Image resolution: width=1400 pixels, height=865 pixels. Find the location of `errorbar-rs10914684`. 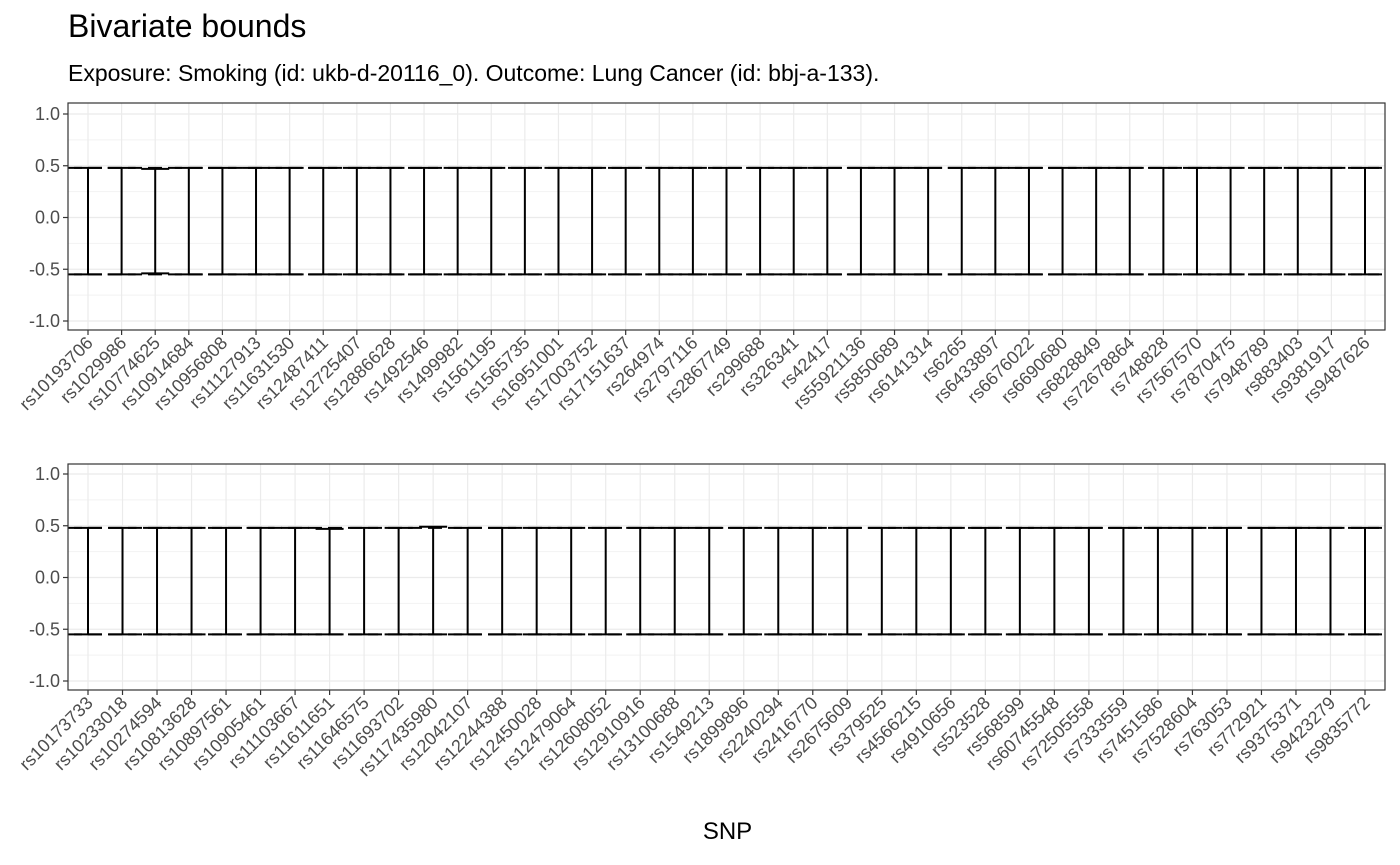

errorbar-rs10914684 is located at coordinates (188, 221).